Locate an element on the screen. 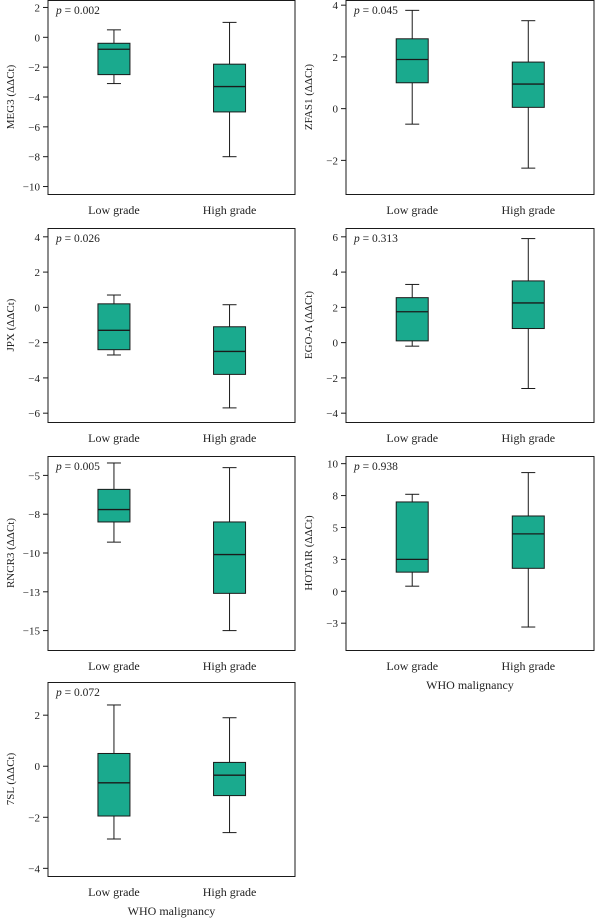 The image size is (600, 922). p-value-label: p = 0.045 is located at coordinates (375, 11).